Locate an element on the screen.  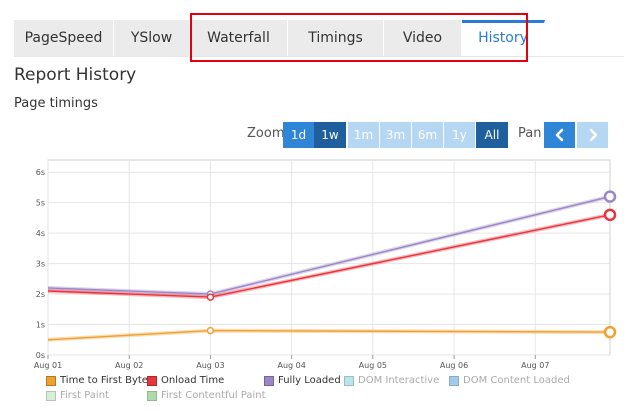
pan-label: Pan is located at coordinates (530, 133).